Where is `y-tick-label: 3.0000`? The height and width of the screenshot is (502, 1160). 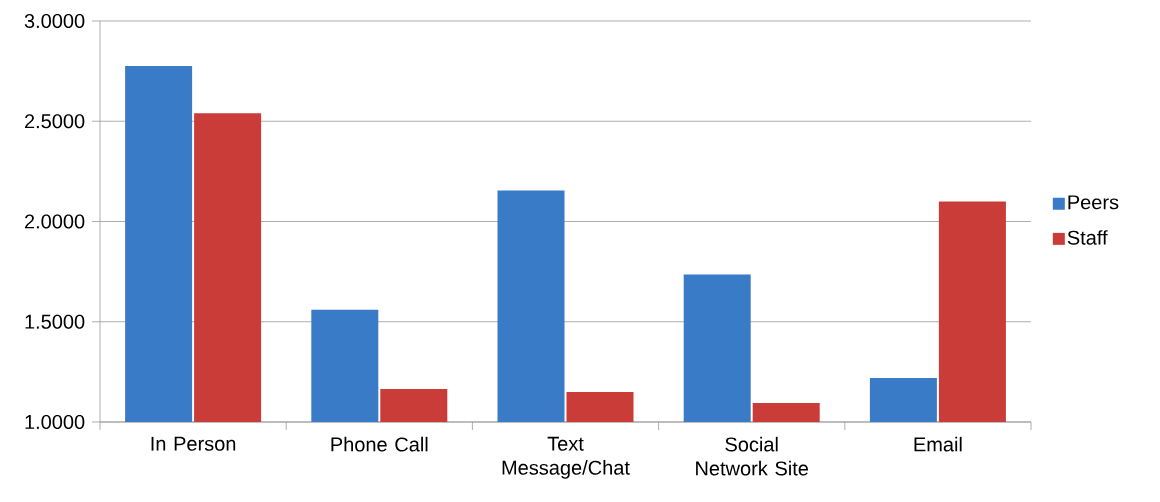 y-tick-label: 3.0000 is located at coordinates (54, 21).